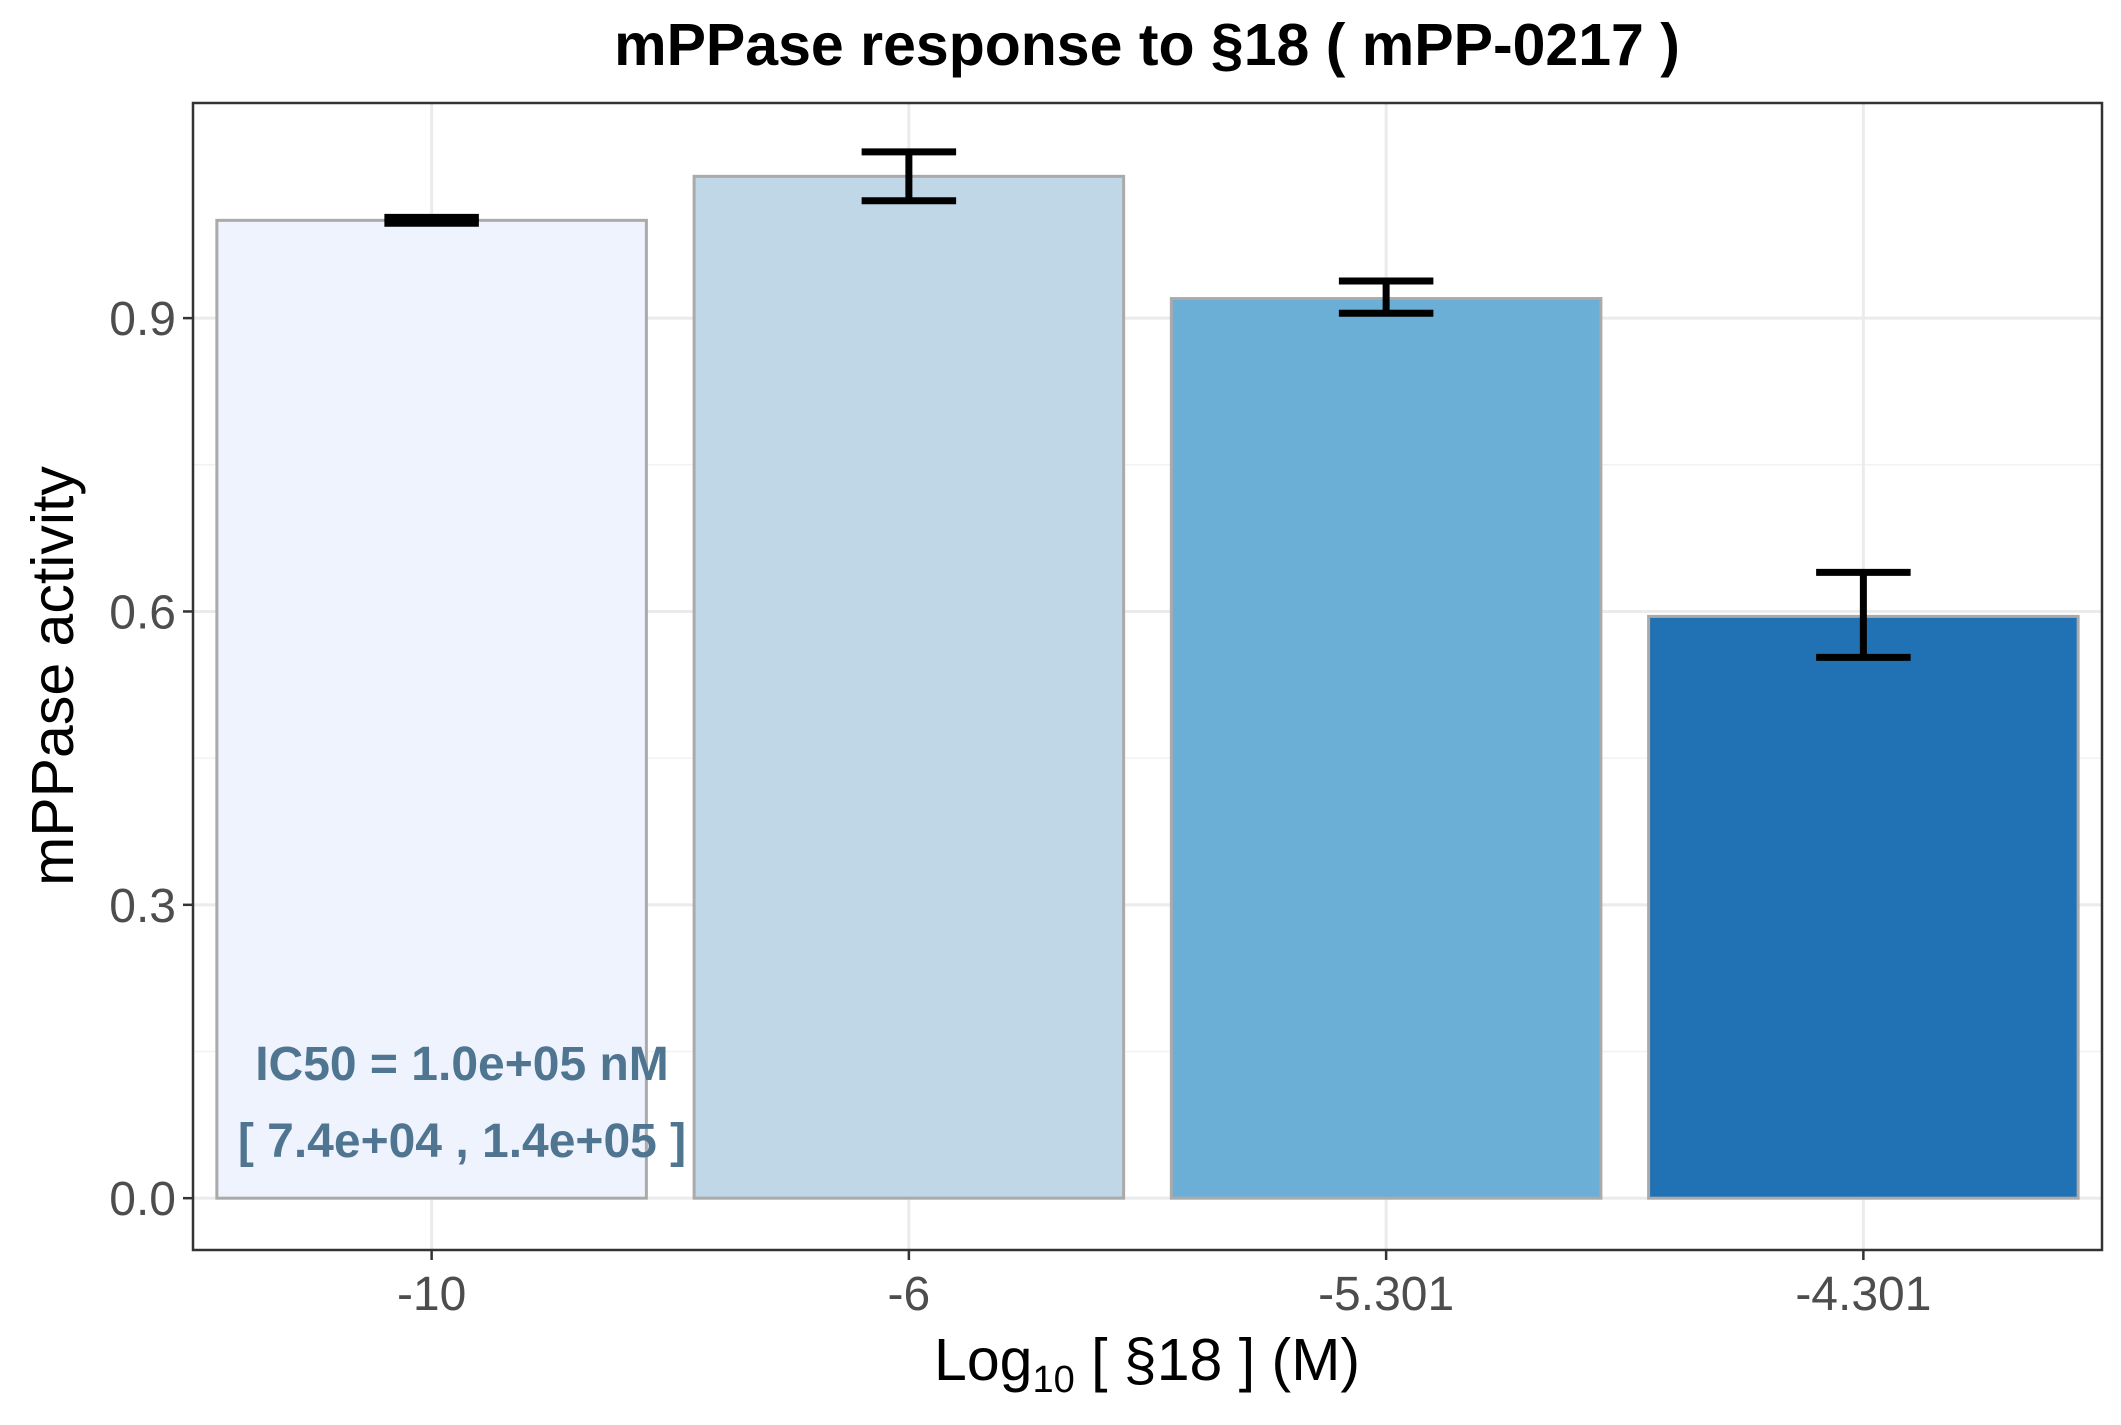 The height and width of the screenshot is (1425, 2121). I want to click on x-axis-title-spacer, so click(1083, 1360).